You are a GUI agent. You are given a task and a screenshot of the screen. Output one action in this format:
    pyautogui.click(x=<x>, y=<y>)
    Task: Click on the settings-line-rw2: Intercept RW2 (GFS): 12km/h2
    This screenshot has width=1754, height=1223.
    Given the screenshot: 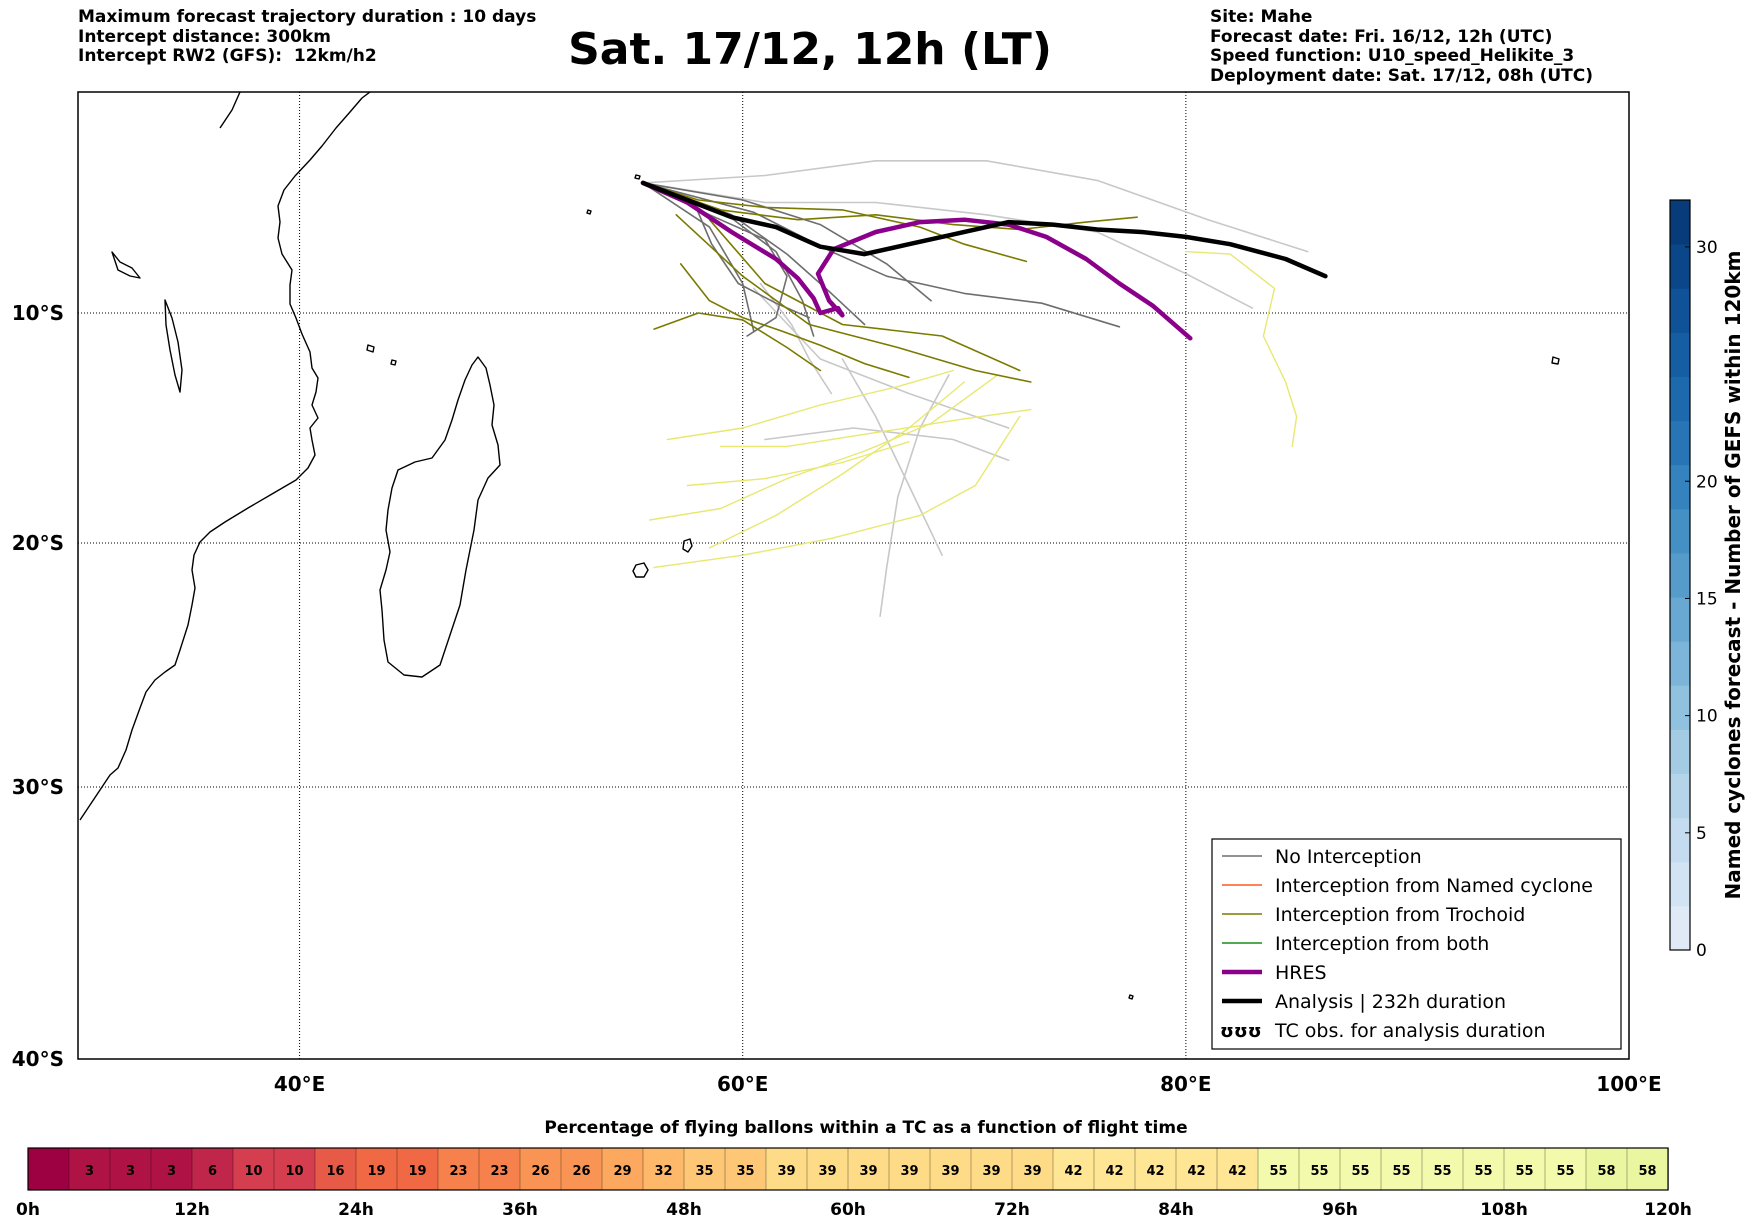 What is the action you would take?
    pyautogui.click(x=227, y=56)
    